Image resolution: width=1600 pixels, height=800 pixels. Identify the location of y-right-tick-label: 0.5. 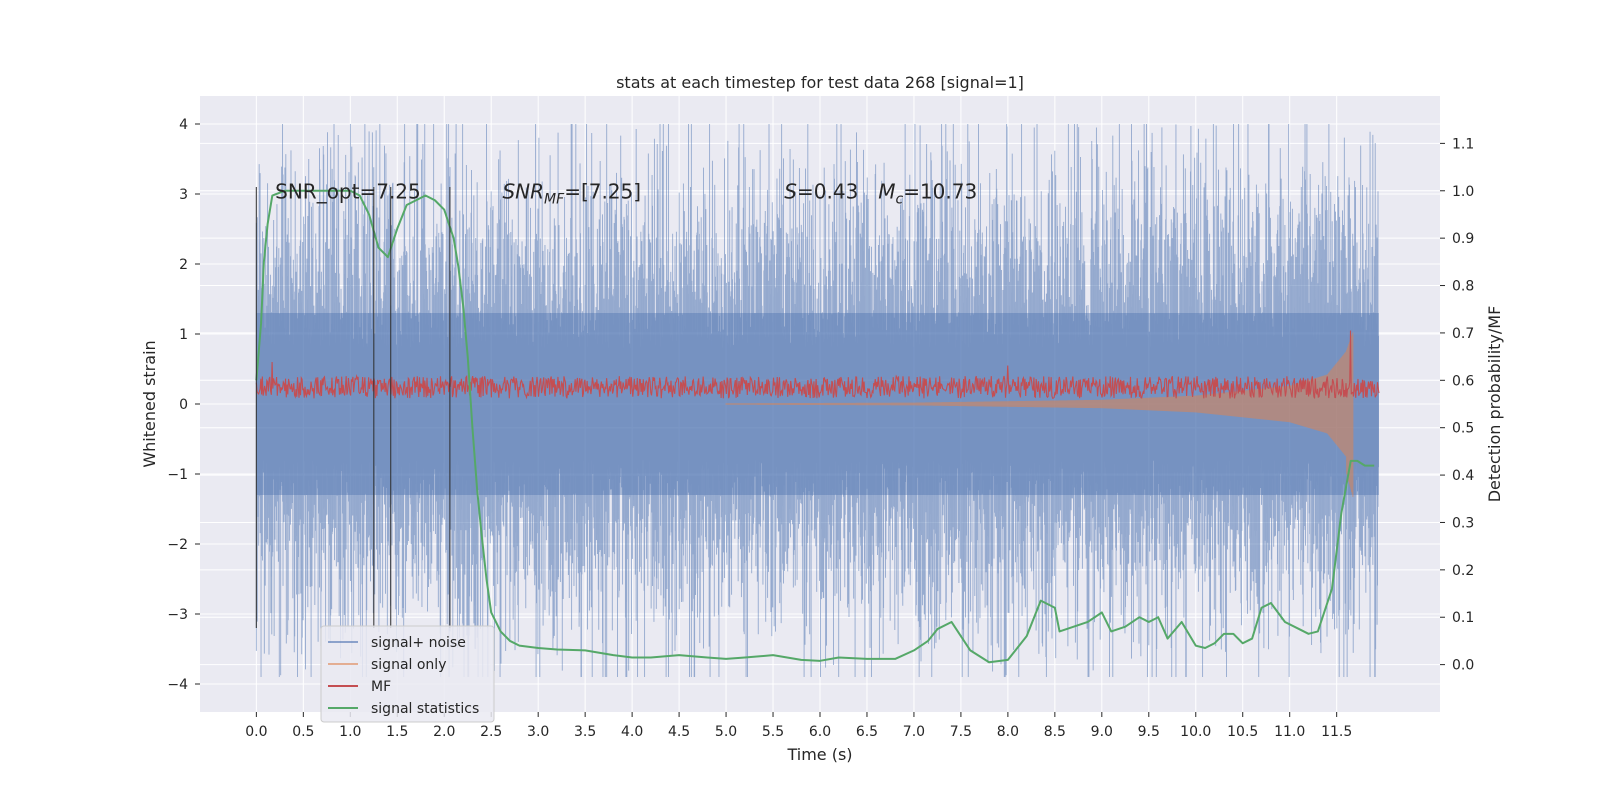
(1463, 429).